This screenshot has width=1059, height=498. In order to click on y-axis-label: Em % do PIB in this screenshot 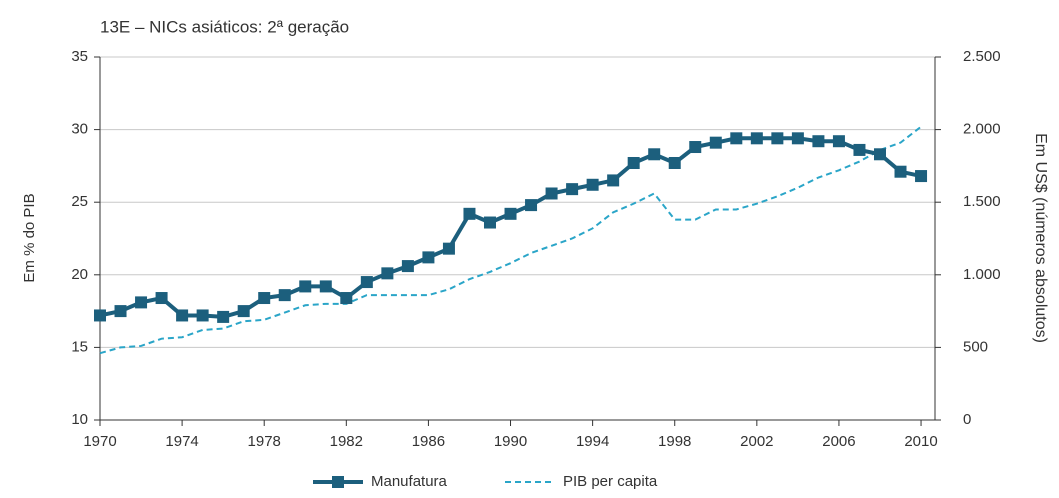, I will do `click(29, 237)`.